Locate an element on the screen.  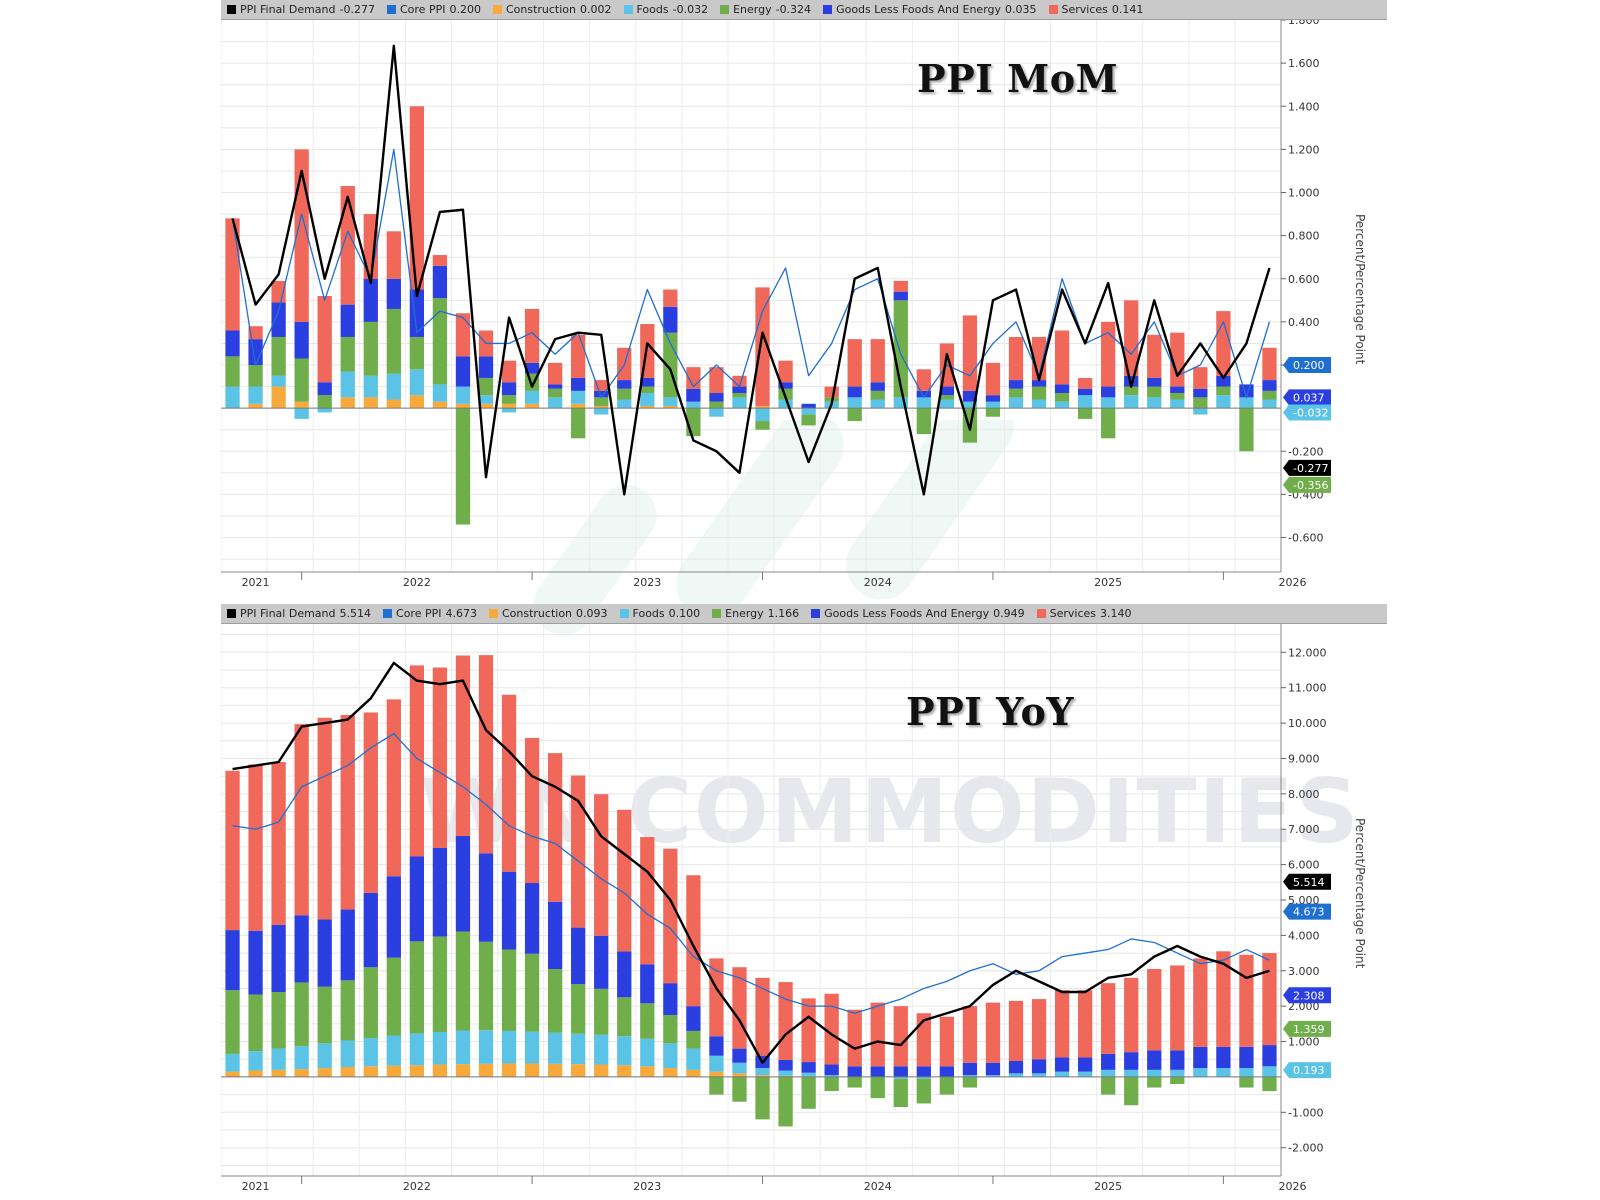
legend-value: -0.032 is located at coordinates (690, 9).